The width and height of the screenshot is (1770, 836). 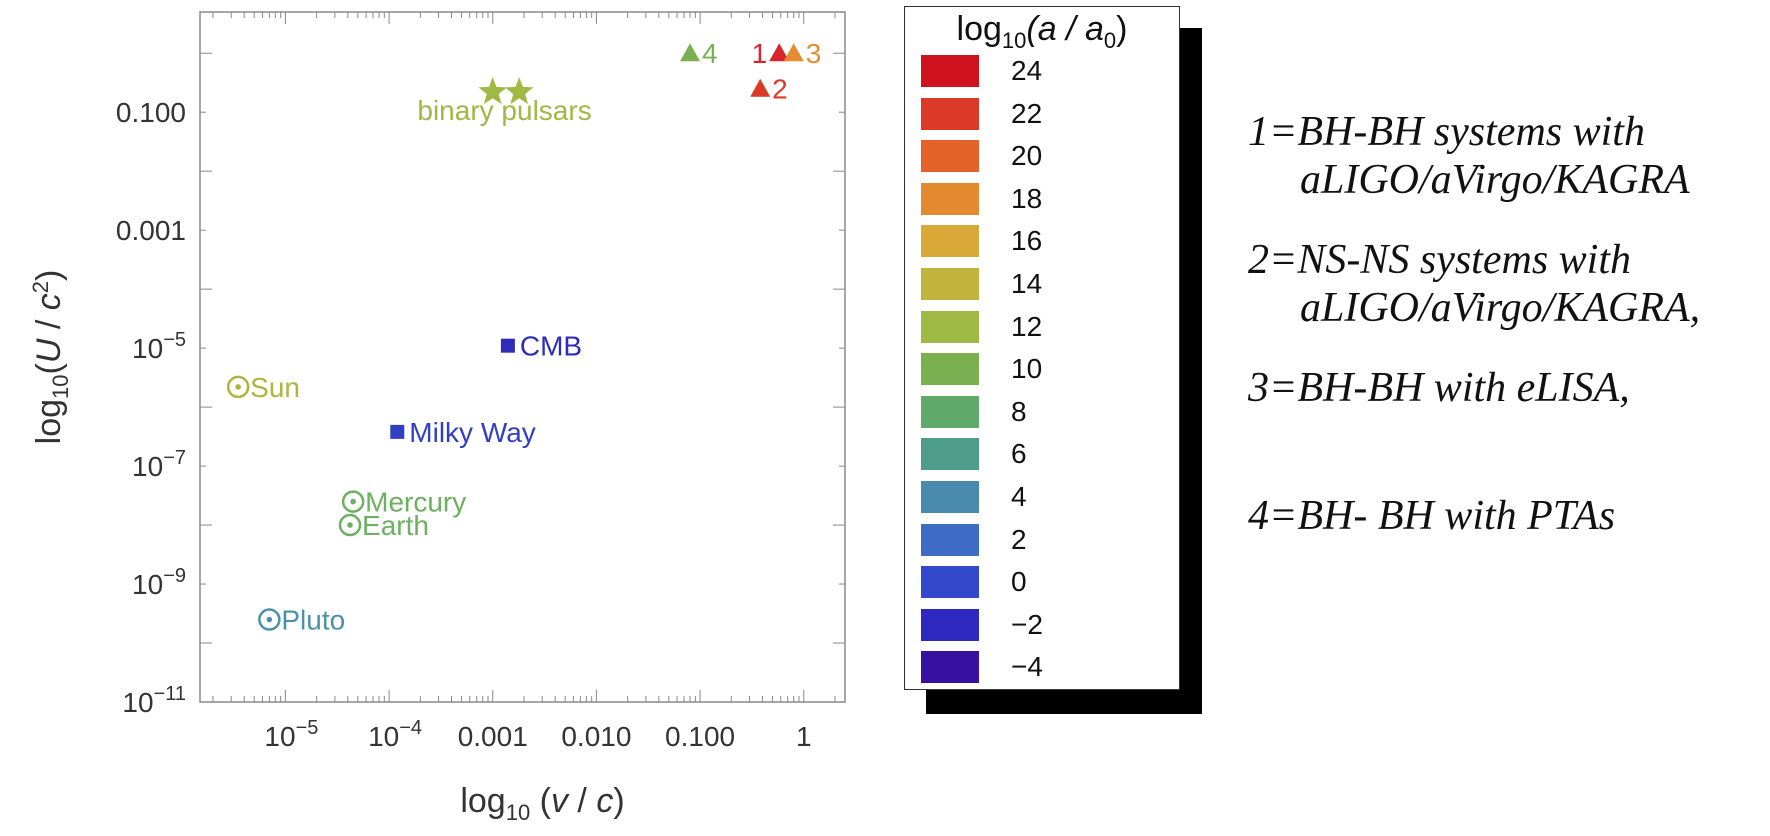 What do you see at coordinates (542, 803) in the screenshot?
I see `x-axis-label: log10 (v / c)` at bounding box center [542, 803].